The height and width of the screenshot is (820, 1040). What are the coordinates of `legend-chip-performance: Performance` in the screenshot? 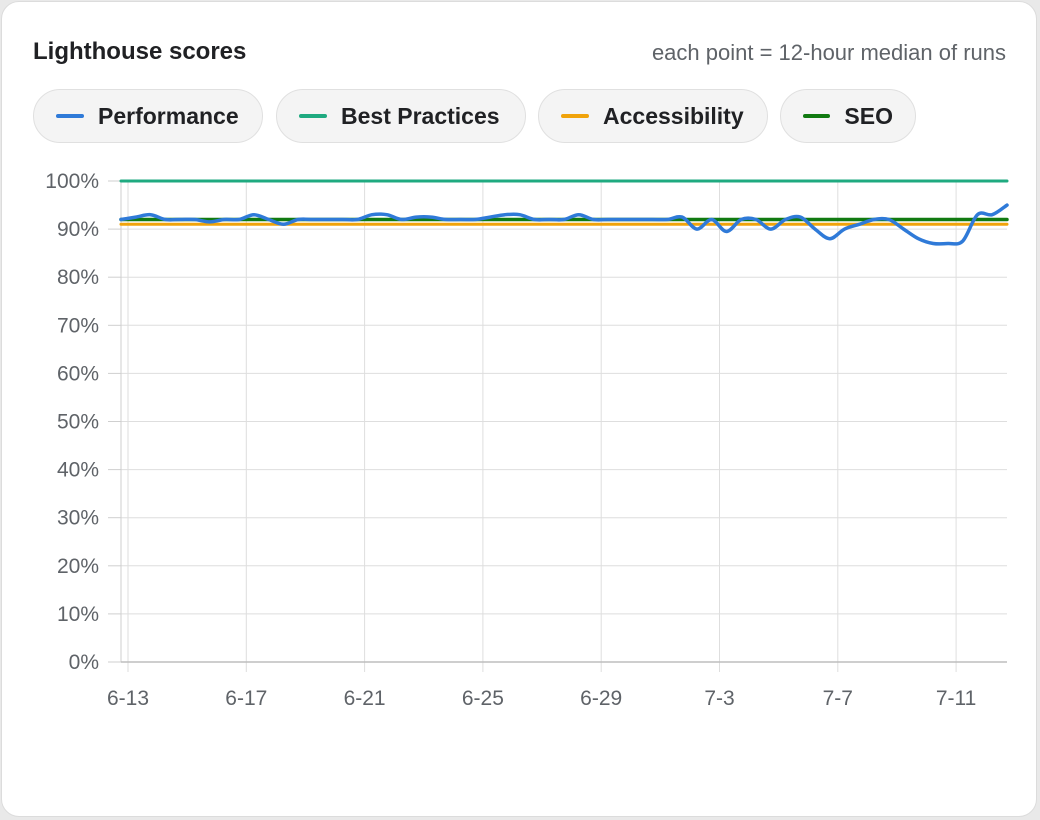 It's located at (148, 116).